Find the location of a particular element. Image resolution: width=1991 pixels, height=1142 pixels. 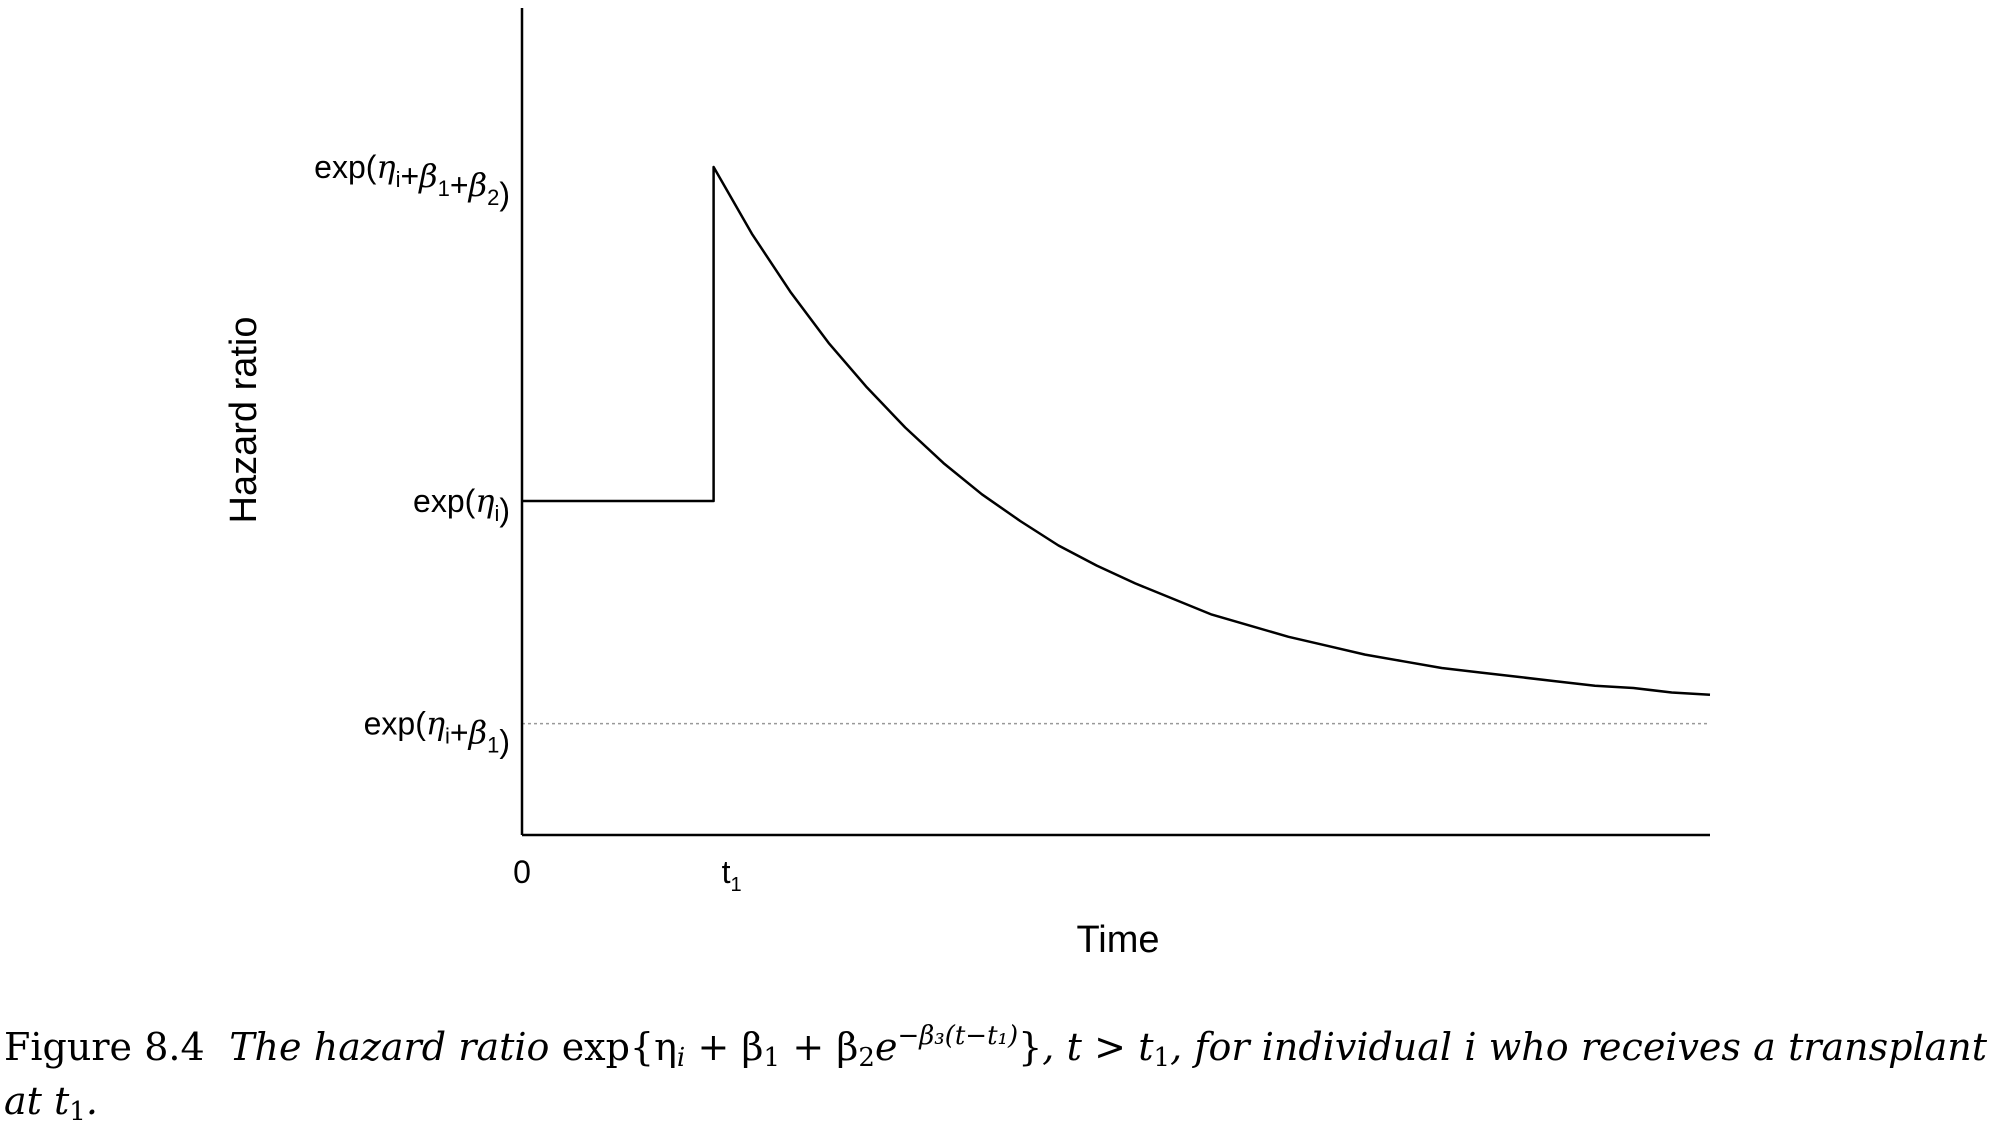

x-tick-labels: 0 t1 is located at coordinates (627, 875).